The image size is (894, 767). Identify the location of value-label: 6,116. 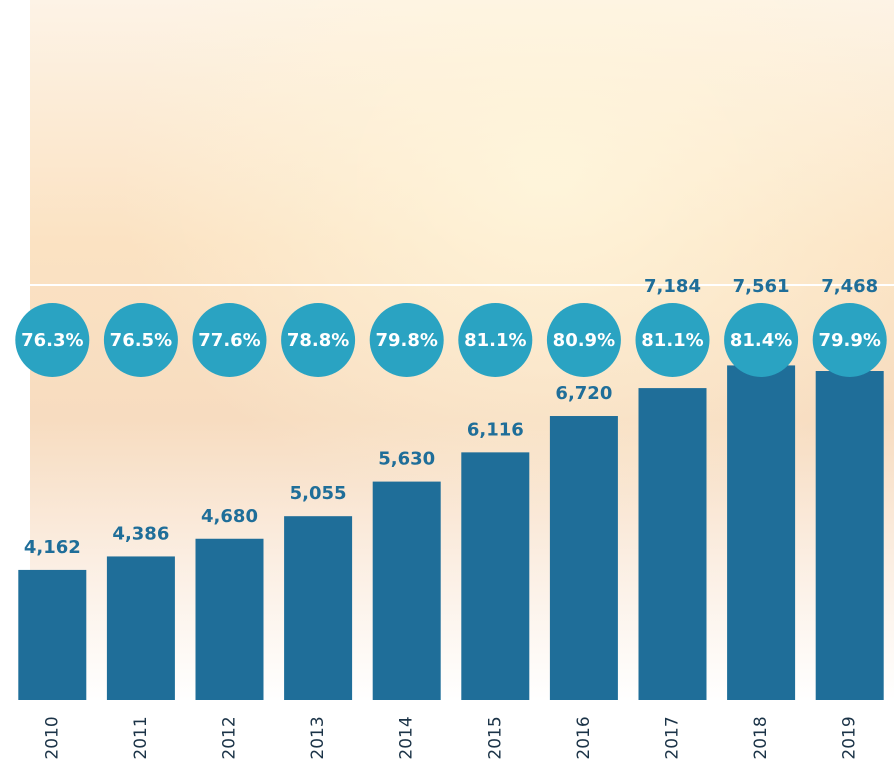
(495, 429).